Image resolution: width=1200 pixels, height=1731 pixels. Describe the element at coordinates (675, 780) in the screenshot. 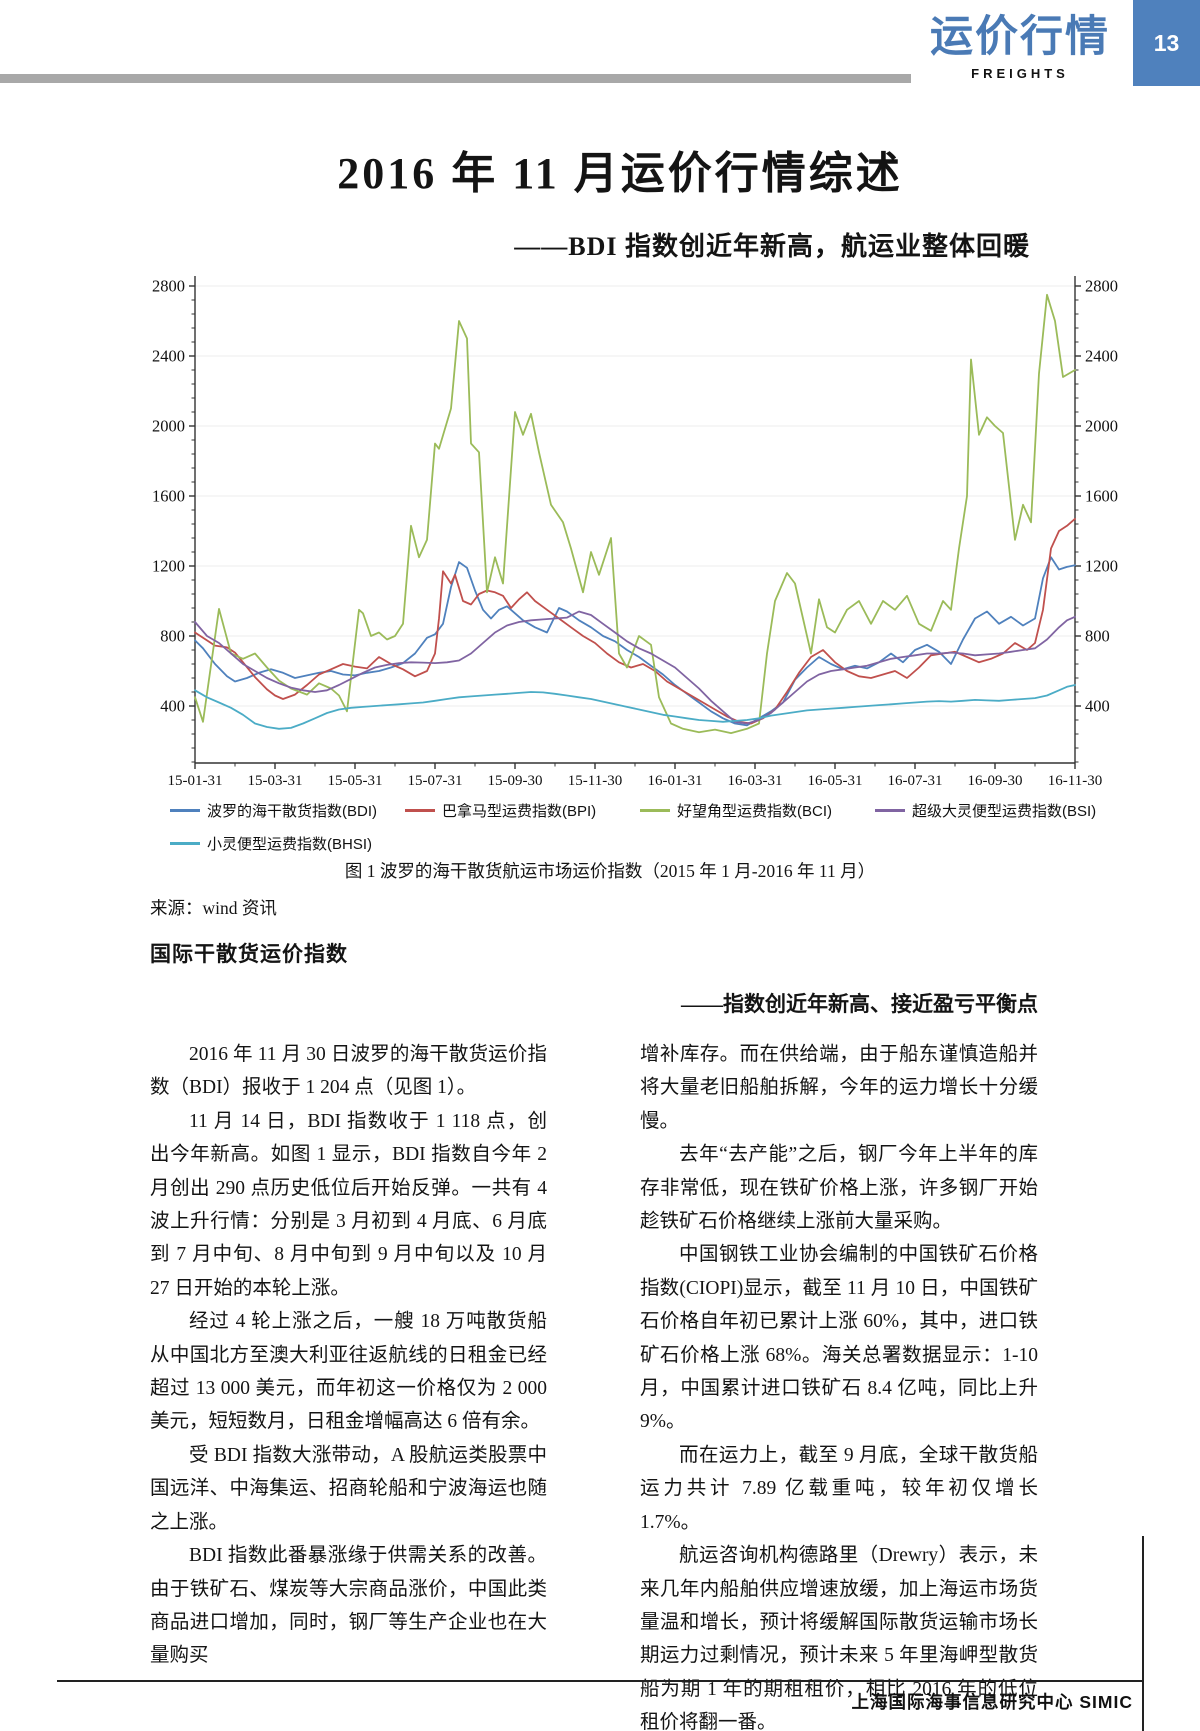

I see `x-axis-label: 16-01-31` at that location.